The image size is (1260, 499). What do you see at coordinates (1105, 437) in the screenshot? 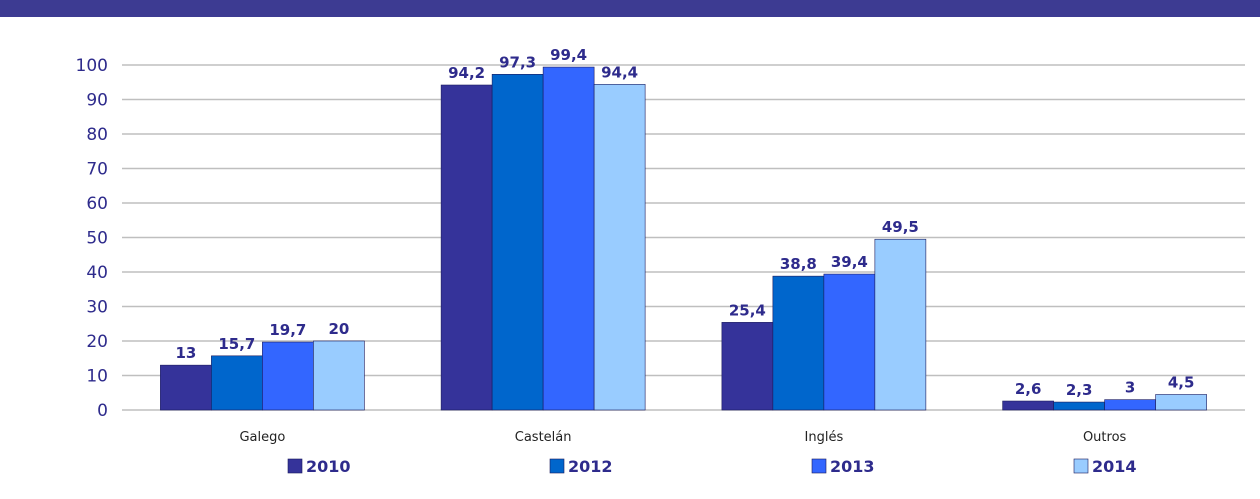
I see `x-tick-label: Outros` at bounding box center [1105, 437].